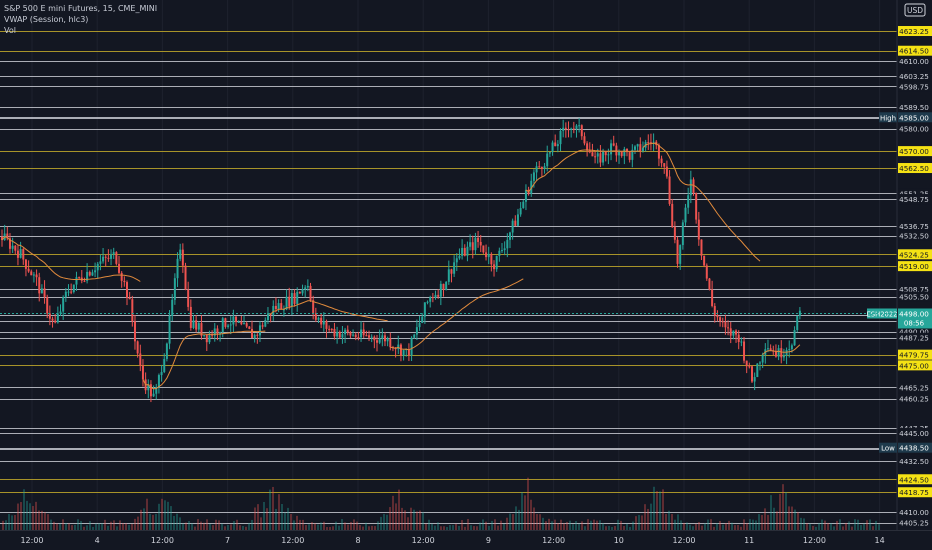 Image resolution: width=932 pixels, height=550 pixels. I want to click on current-price-value: 4498.00, so click(914, 313).